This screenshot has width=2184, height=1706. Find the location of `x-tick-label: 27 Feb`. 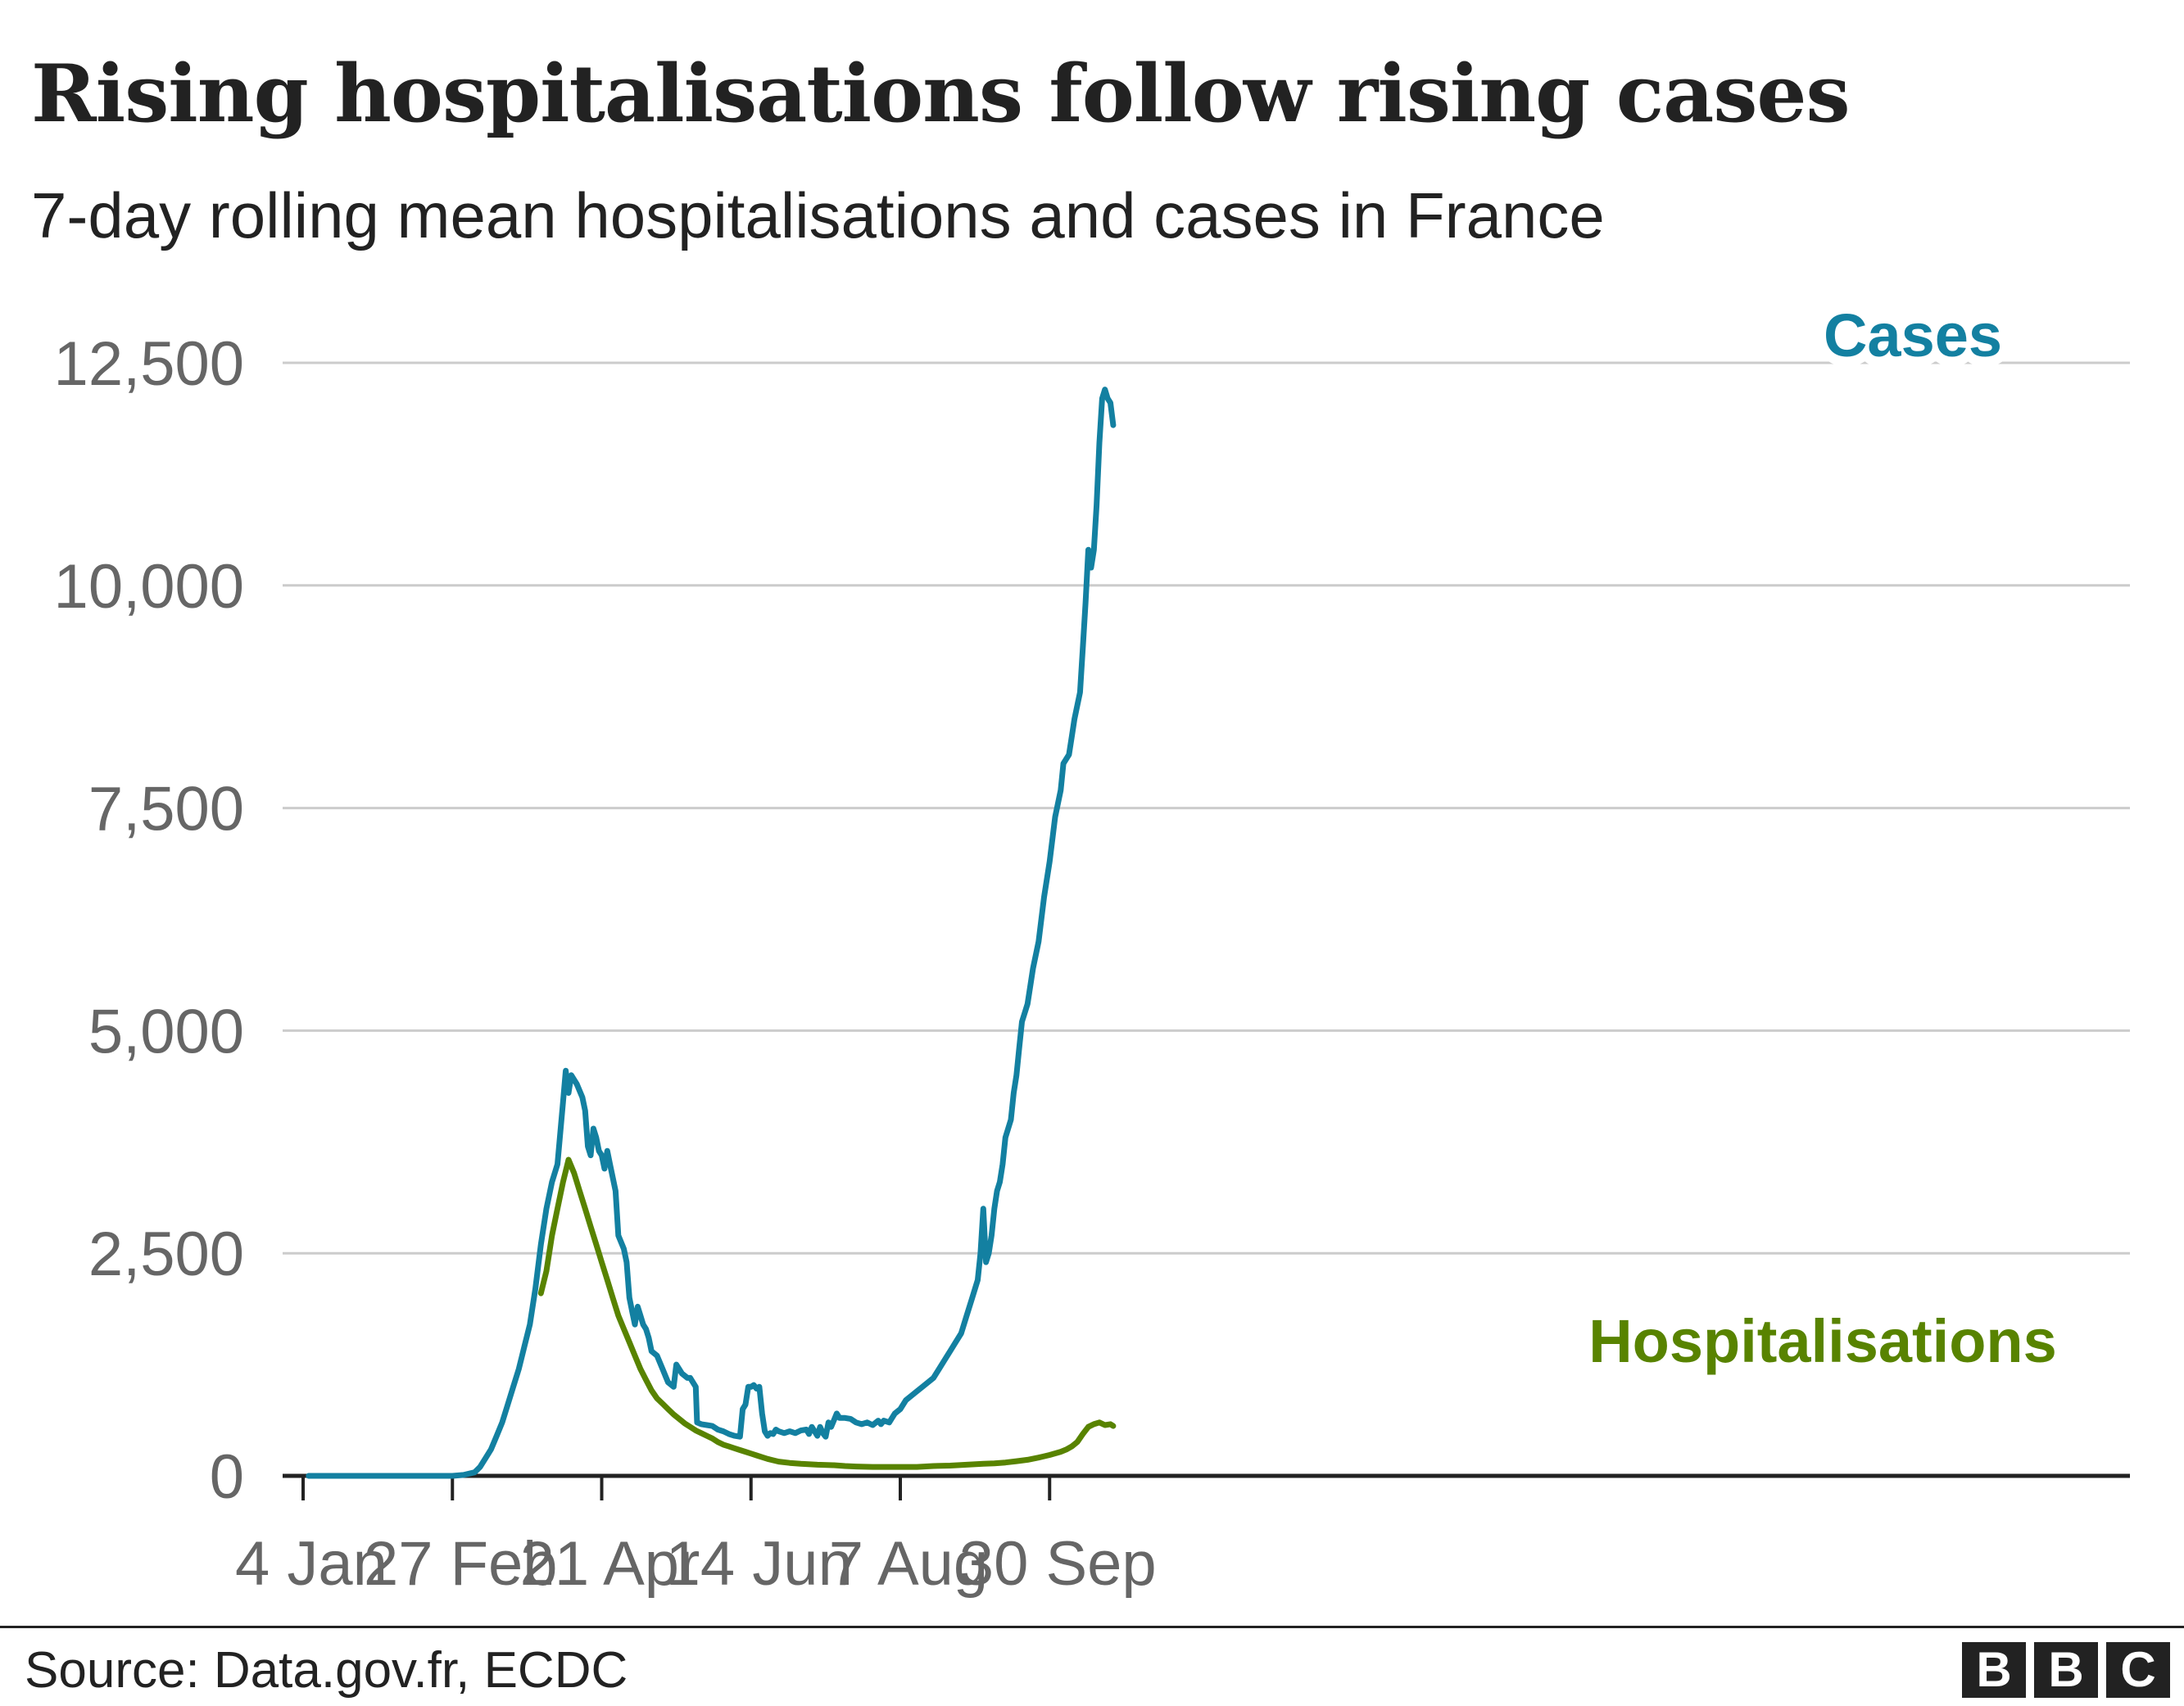

x-tick-label: 27 Feb is located at coordinates (461, 1564).